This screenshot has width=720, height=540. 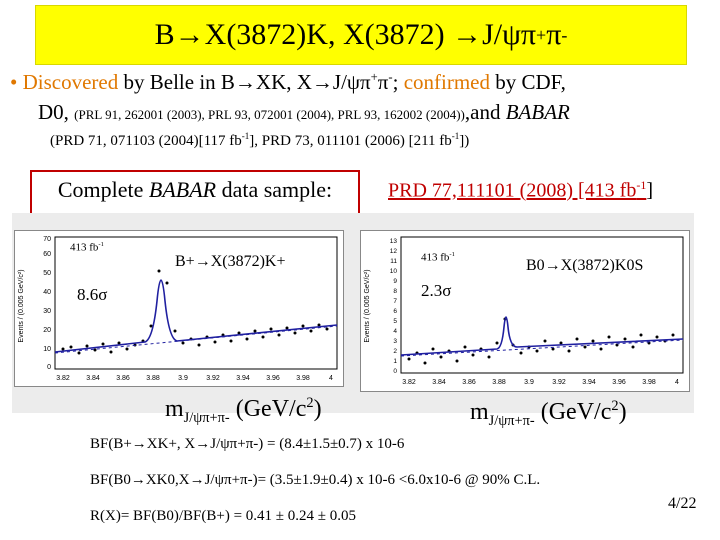 What do you see at coordinates (274, 189) in the screenshot?
I see `complete-suffix: data sample:` at bounding box center [274, 189].